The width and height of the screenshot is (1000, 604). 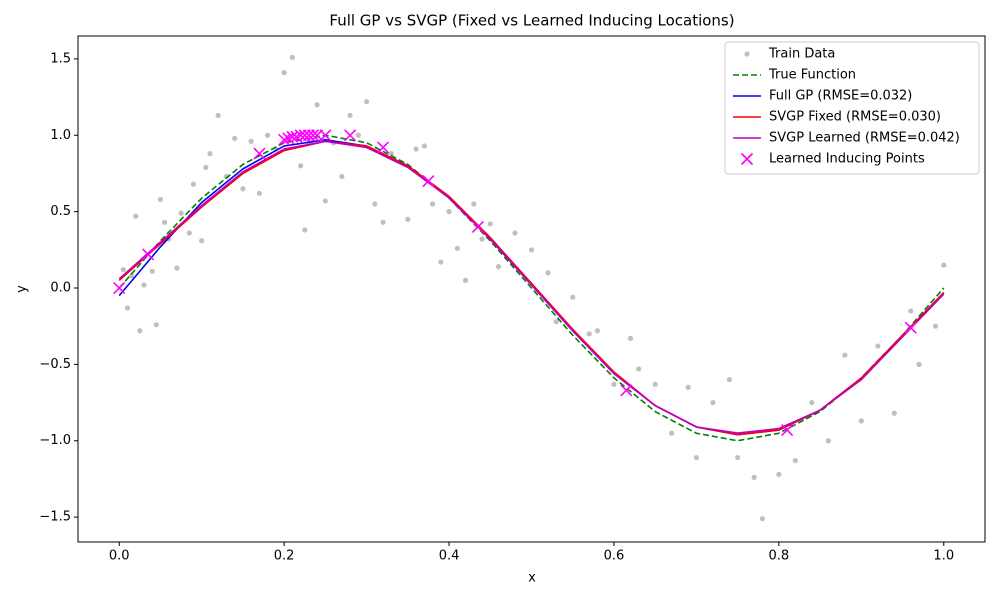 I want to click on legend-label: SVGP Learned (RMSE=0.042), so click(x=864, y=138).